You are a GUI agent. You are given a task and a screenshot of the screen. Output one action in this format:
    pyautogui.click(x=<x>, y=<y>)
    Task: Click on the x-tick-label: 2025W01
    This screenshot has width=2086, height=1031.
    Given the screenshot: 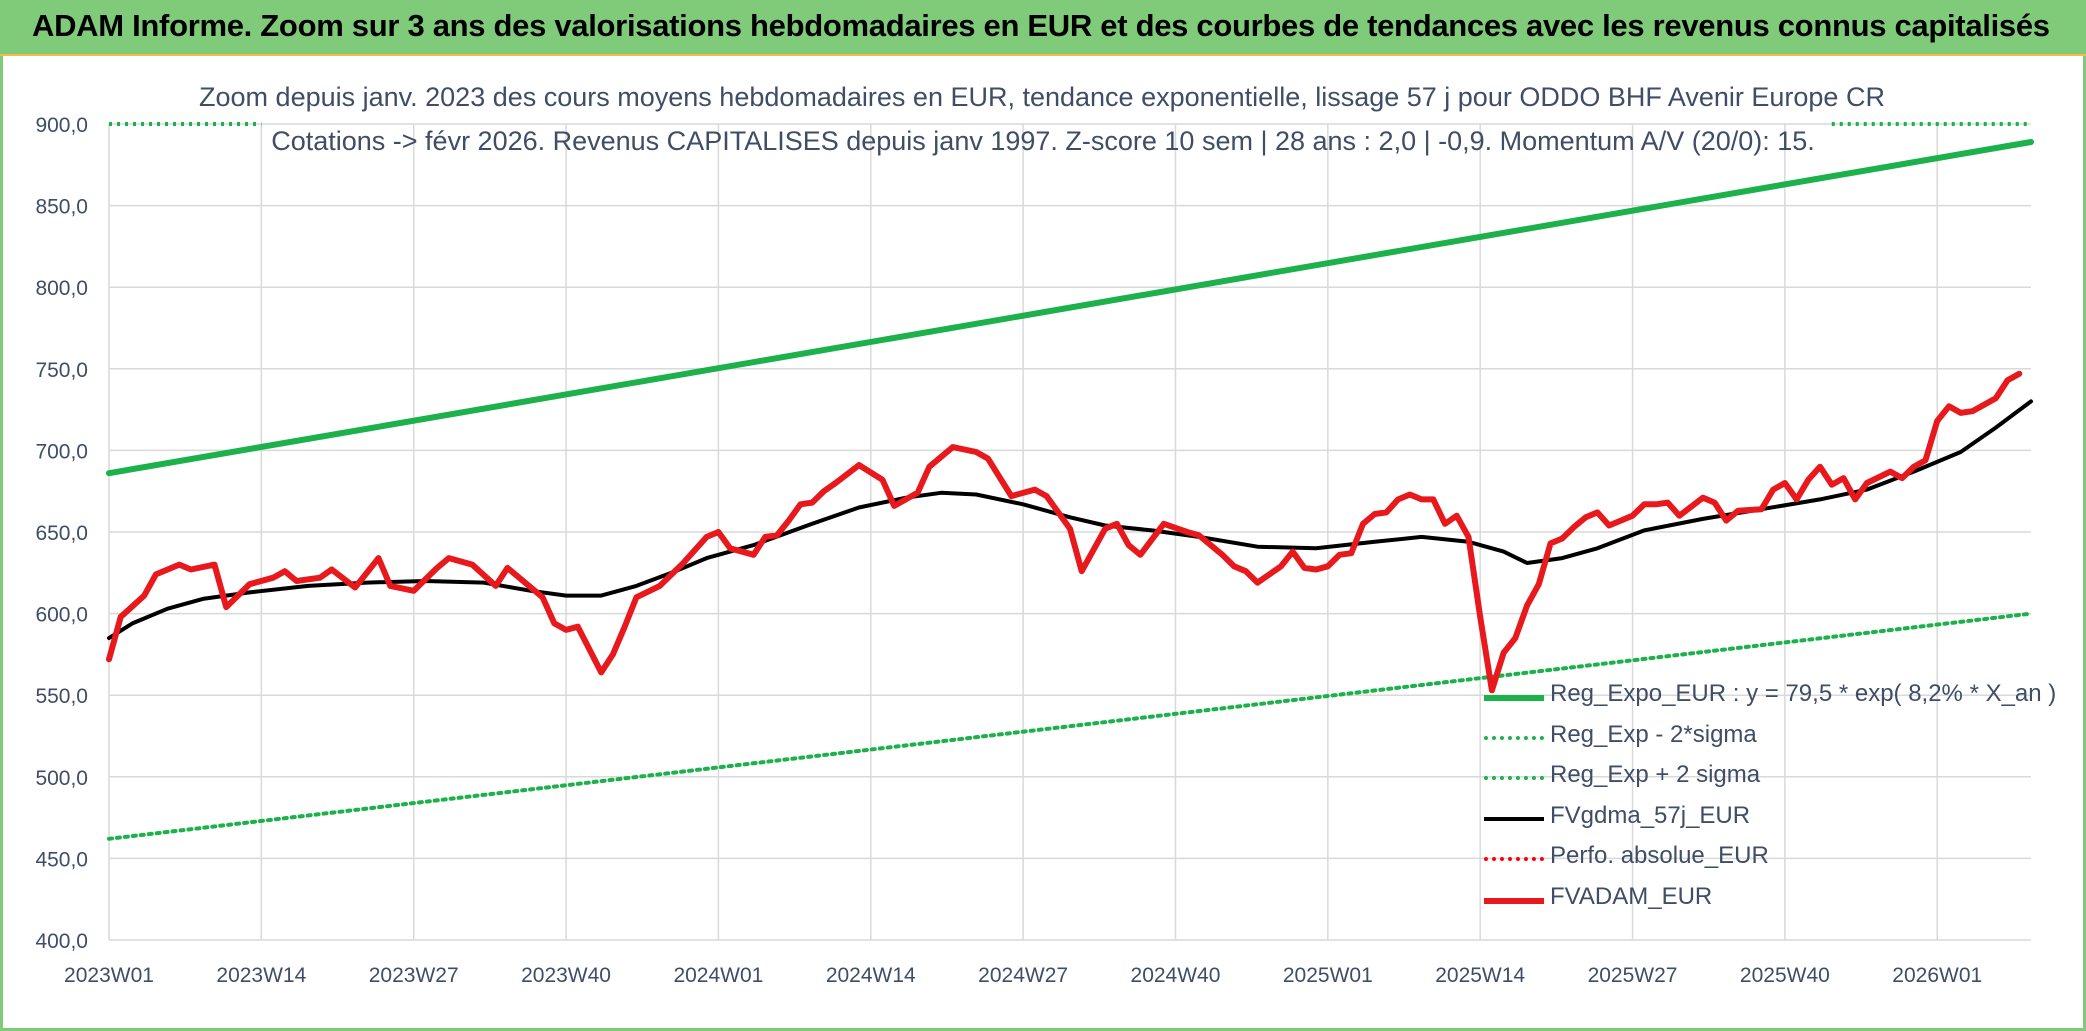 What is the action you would take?
    pyautogui.click(x=1328, y=975)
    